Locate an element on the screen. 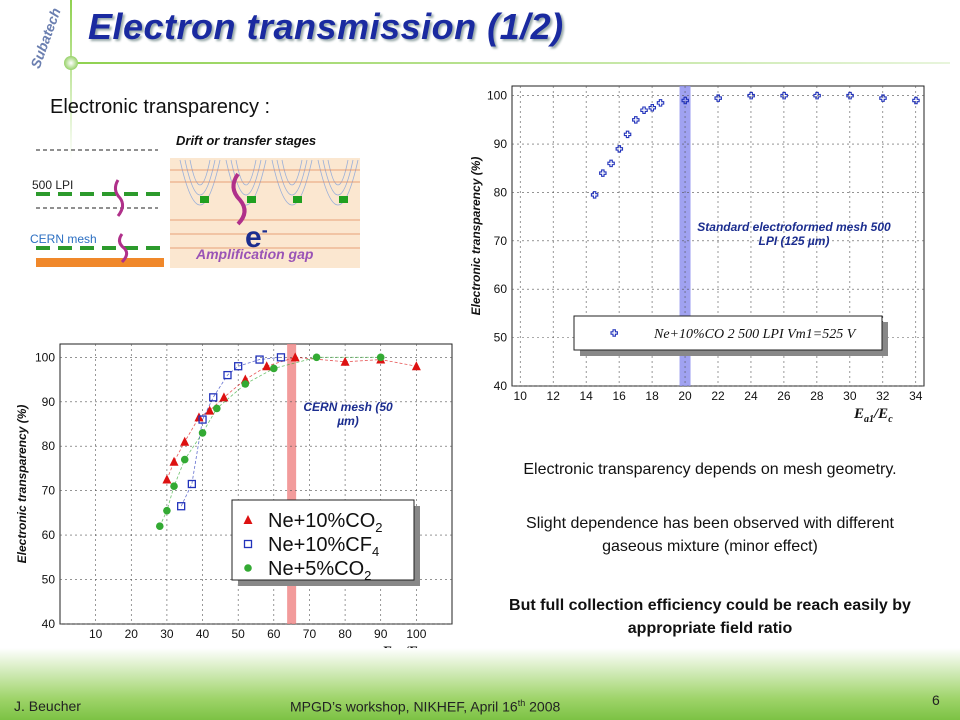 This screenshot has height=720, width=960. x-tick-label: 32 is located at coordinates (883, 396).